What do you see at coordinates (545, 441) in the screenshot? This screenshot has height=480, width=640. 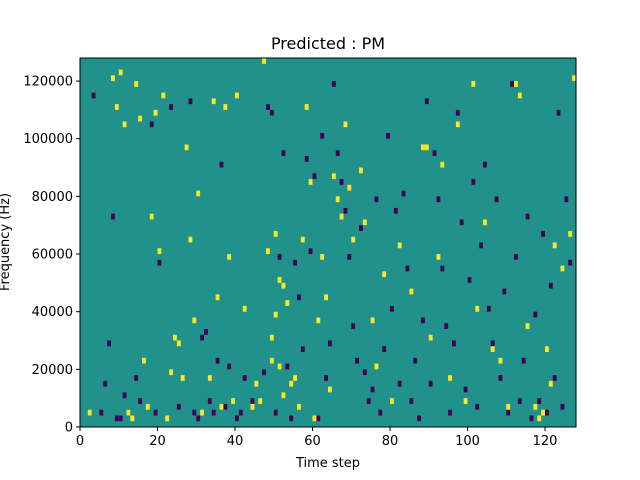 I see `x-tick-label-6: 120` at bounding box center [545, 441].